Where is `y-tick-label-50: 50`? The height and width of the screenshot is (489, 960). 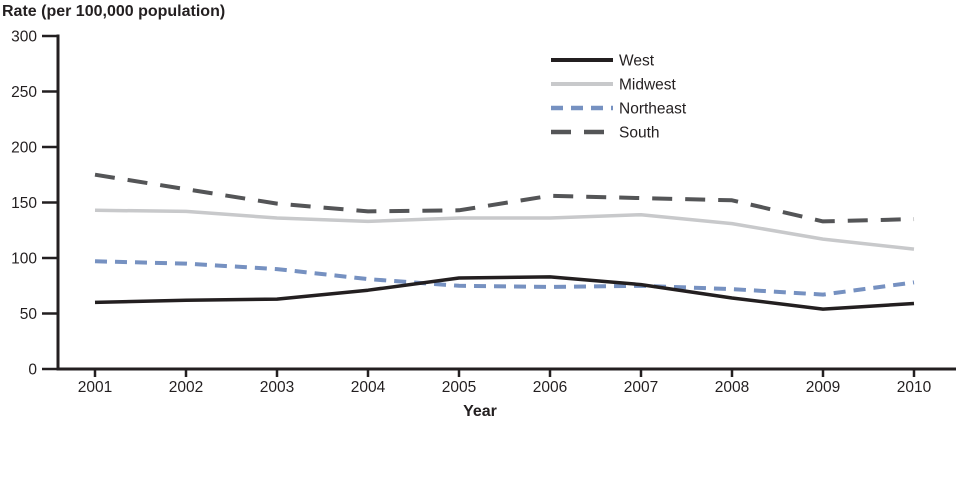
y-tick-label-50: 50 is located at coordinates (29, 314).